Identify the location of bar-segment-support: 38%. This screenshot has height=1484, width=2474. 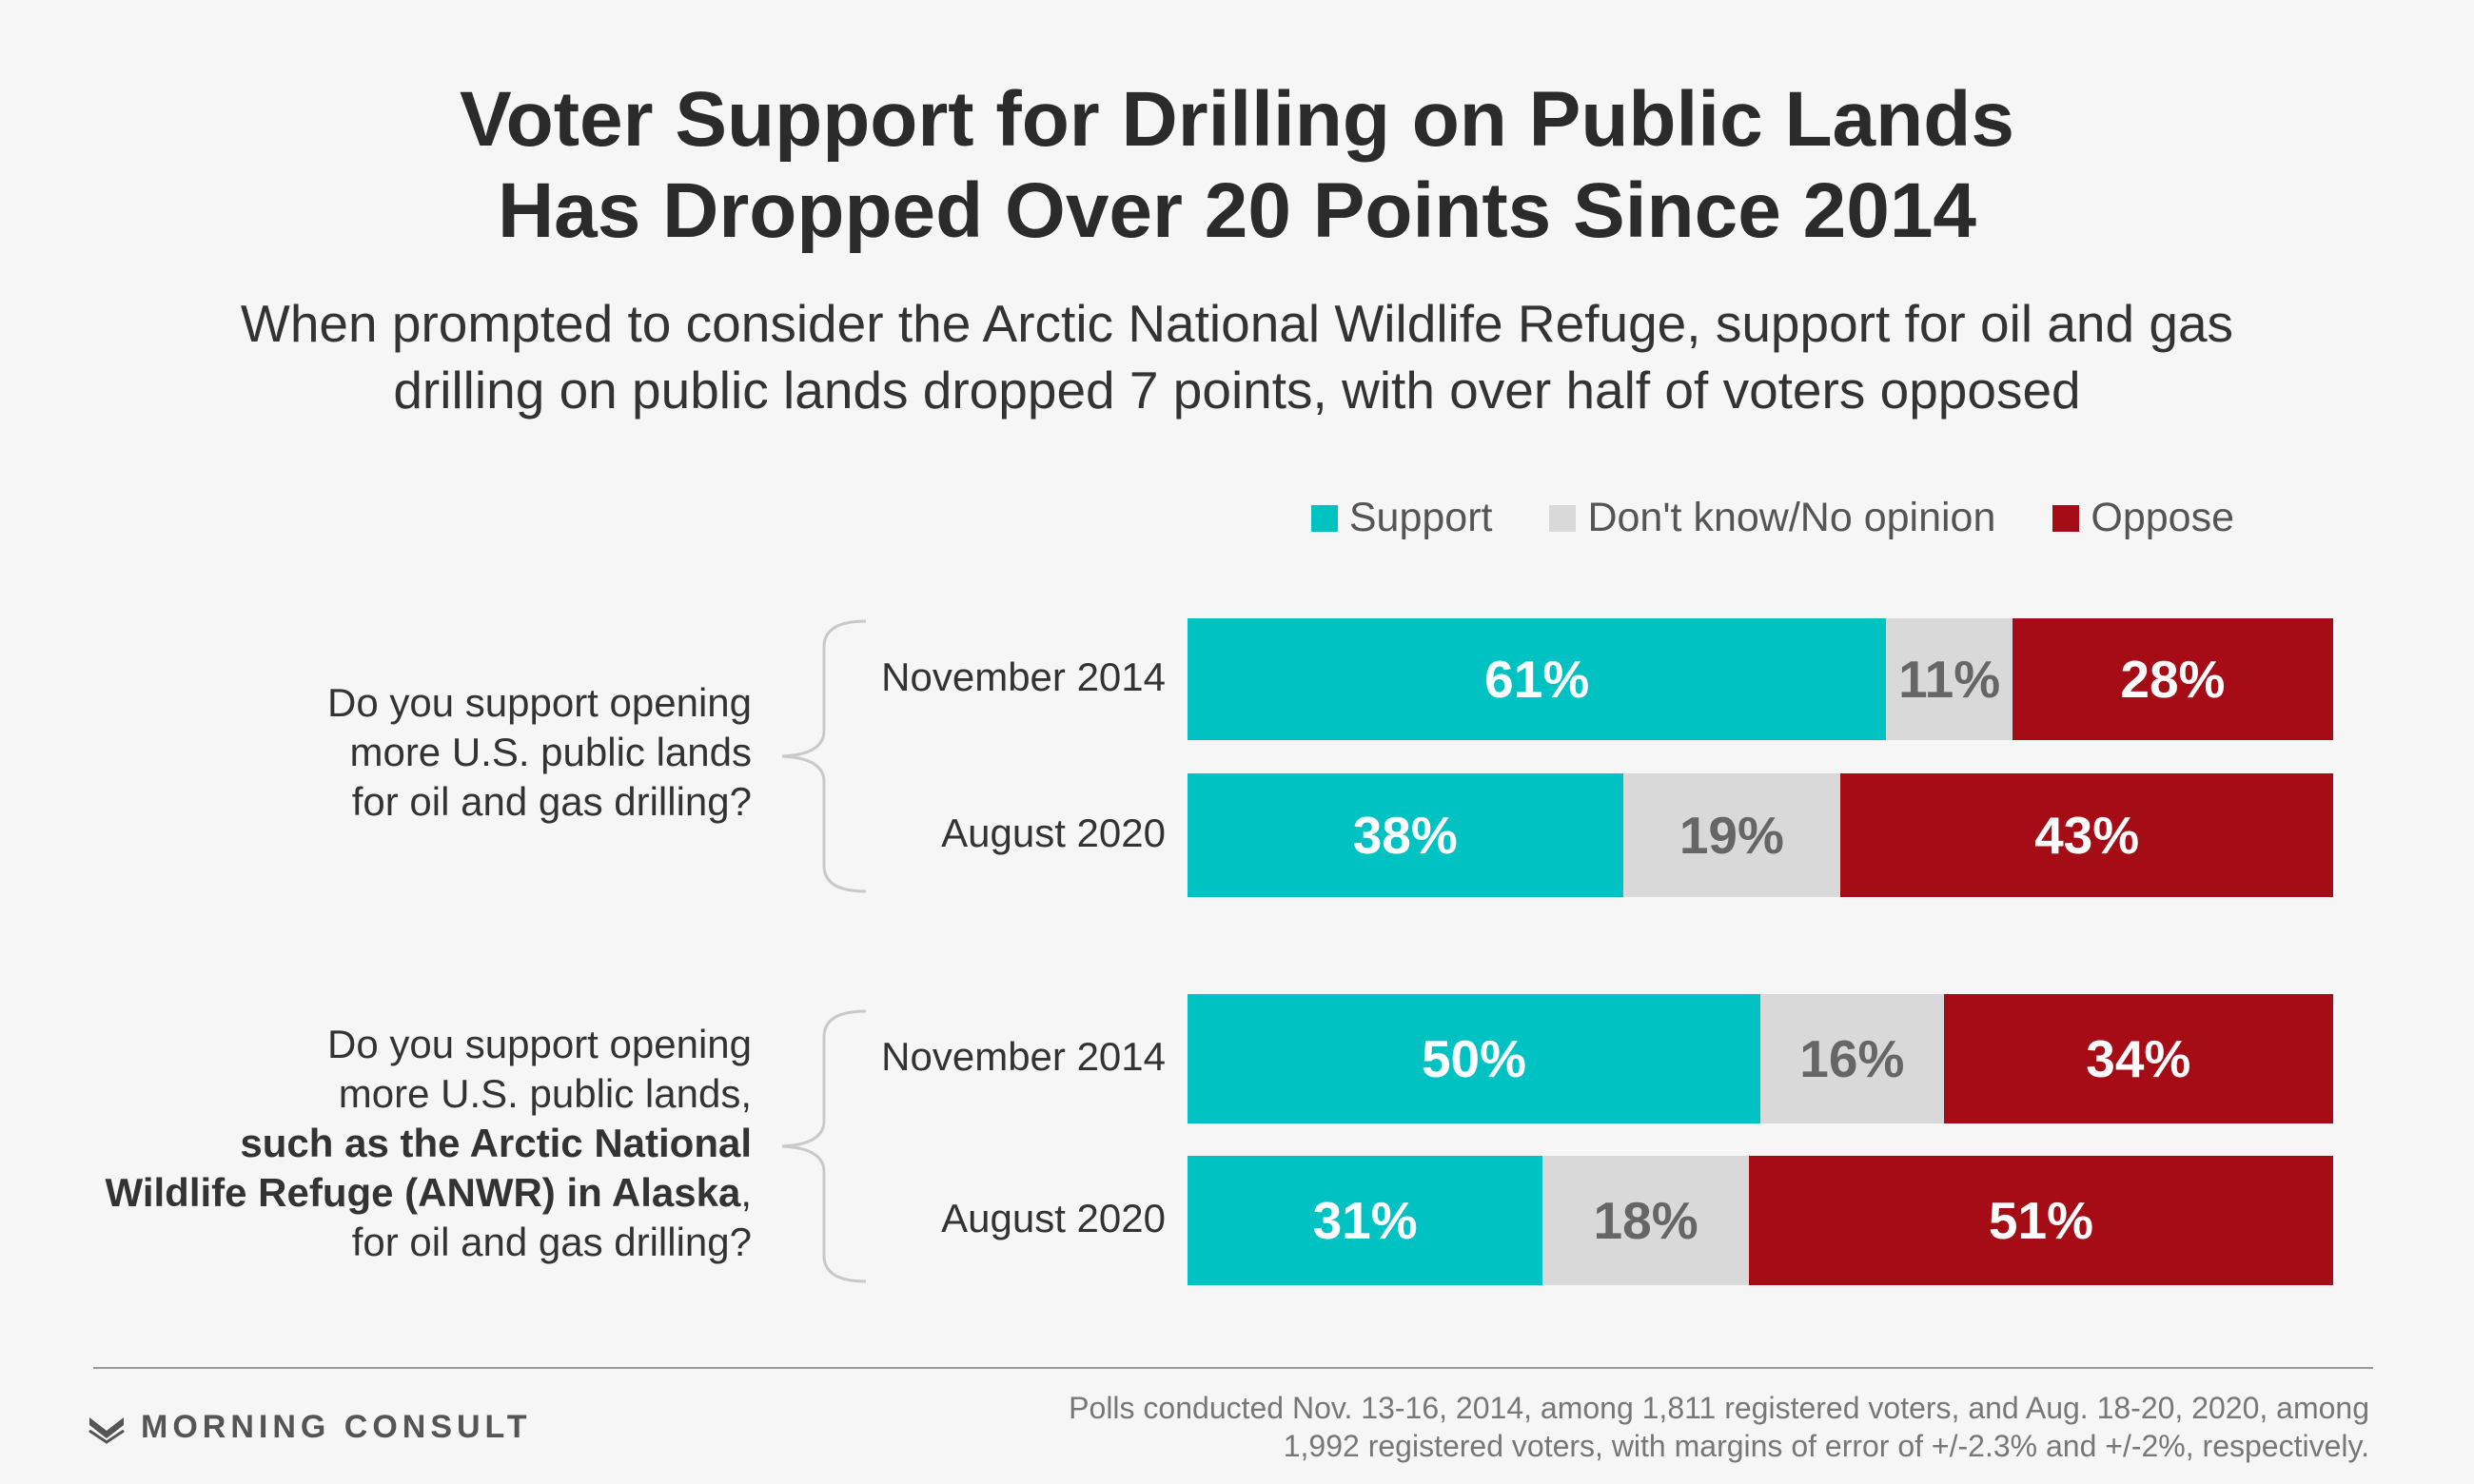
(1406, 835).